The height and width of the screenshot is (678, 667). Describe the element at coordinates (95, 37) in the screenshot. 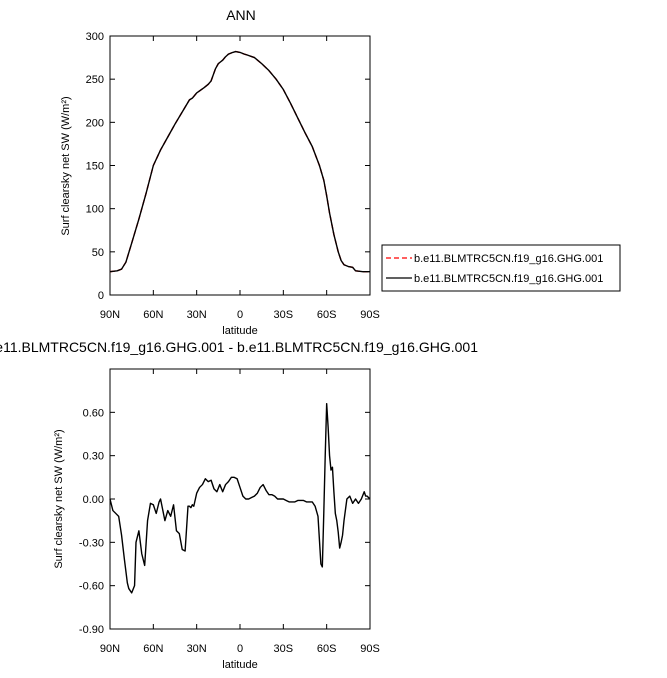

I see `y-tick-label: 300` at that location.